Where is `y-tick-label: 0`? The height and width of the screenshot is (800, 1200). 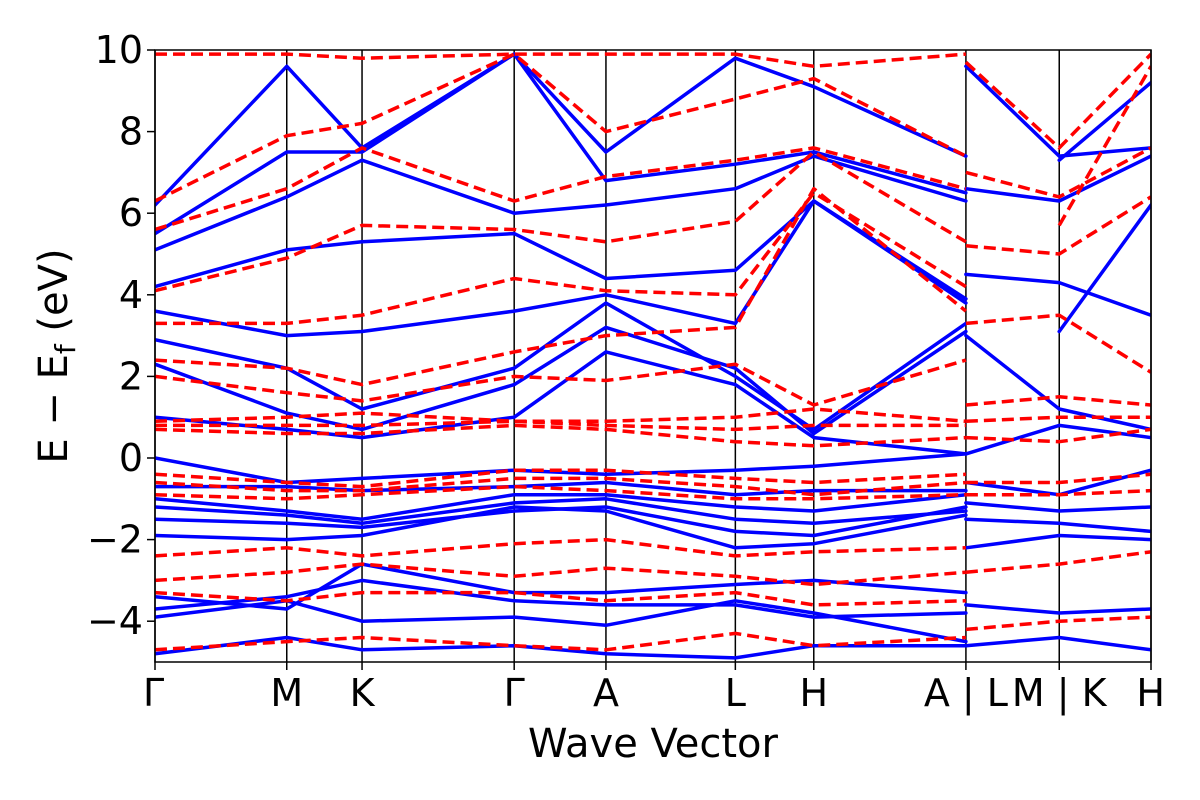
y-tick-label: 0 is located at coordinates (131, 458).